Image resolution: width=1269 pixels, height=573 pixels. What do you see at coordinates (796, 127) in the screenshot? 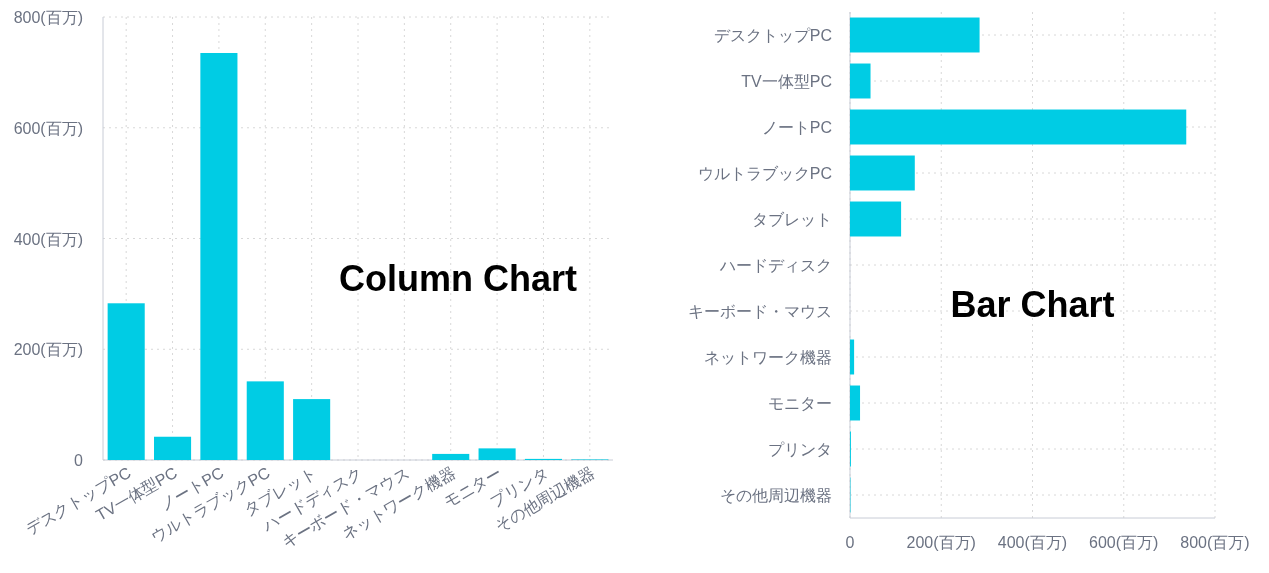
I see `y-tick-label: ノートPC` at bounding box center [796, 127].